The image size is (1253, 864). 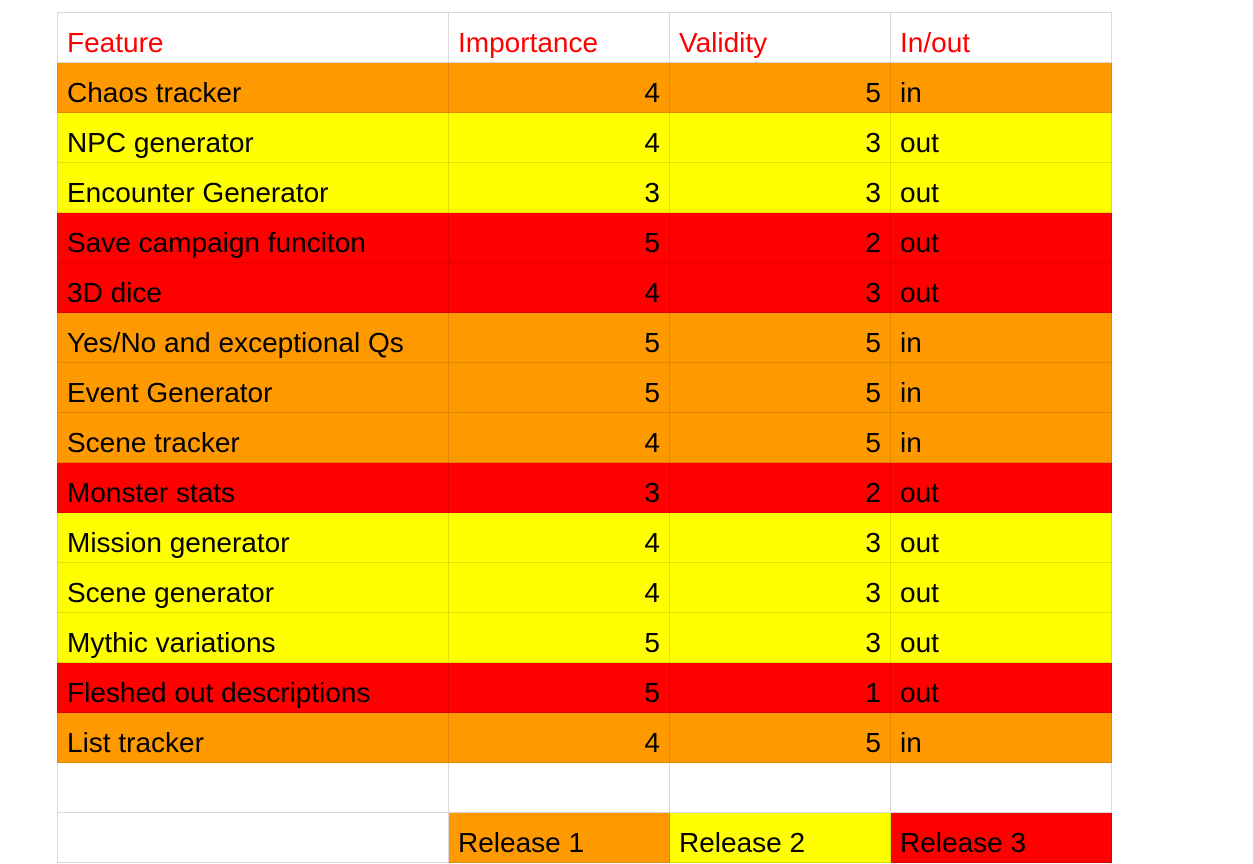 I want to click on table-row: NPC generator 4 3 out, so click(x=584, y=137).